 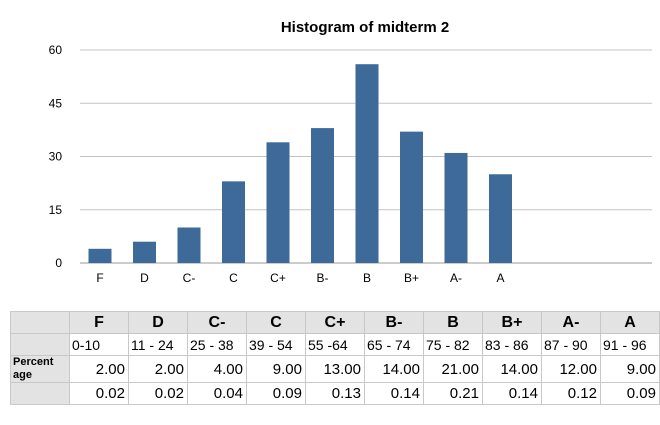 I want to click on range-row-header, so click(x=40, y=344).